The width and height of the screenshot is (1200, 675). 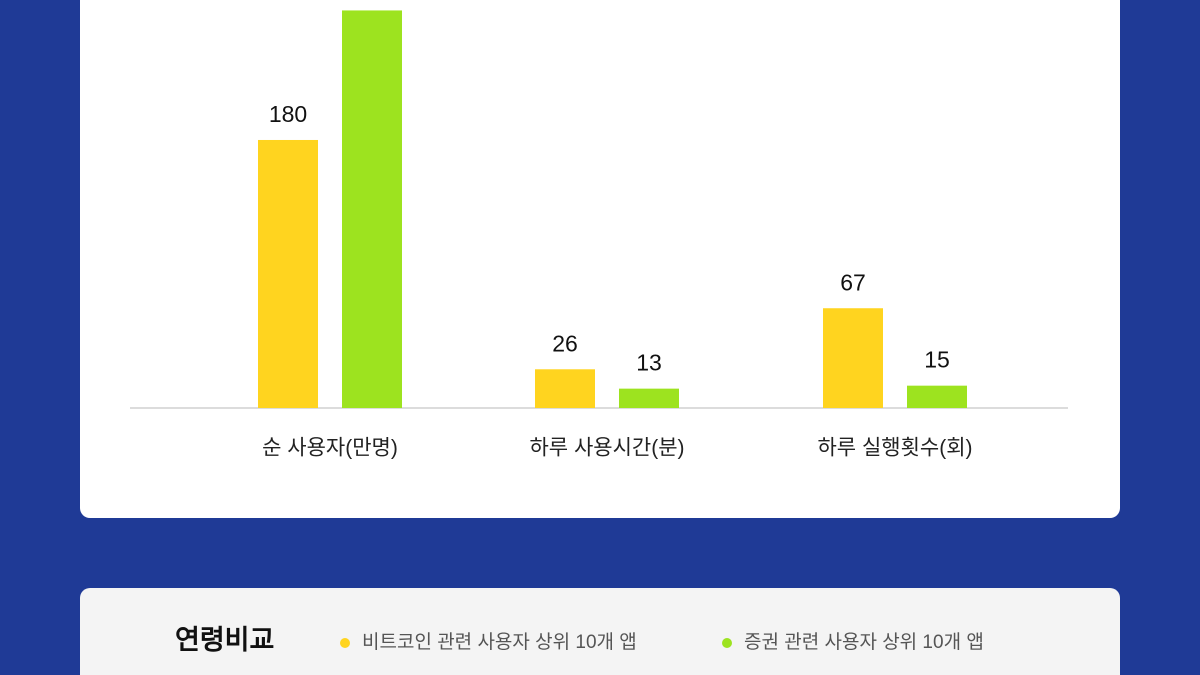 I want to click on legend-title: 연령비교, so click(x=224, y=640).